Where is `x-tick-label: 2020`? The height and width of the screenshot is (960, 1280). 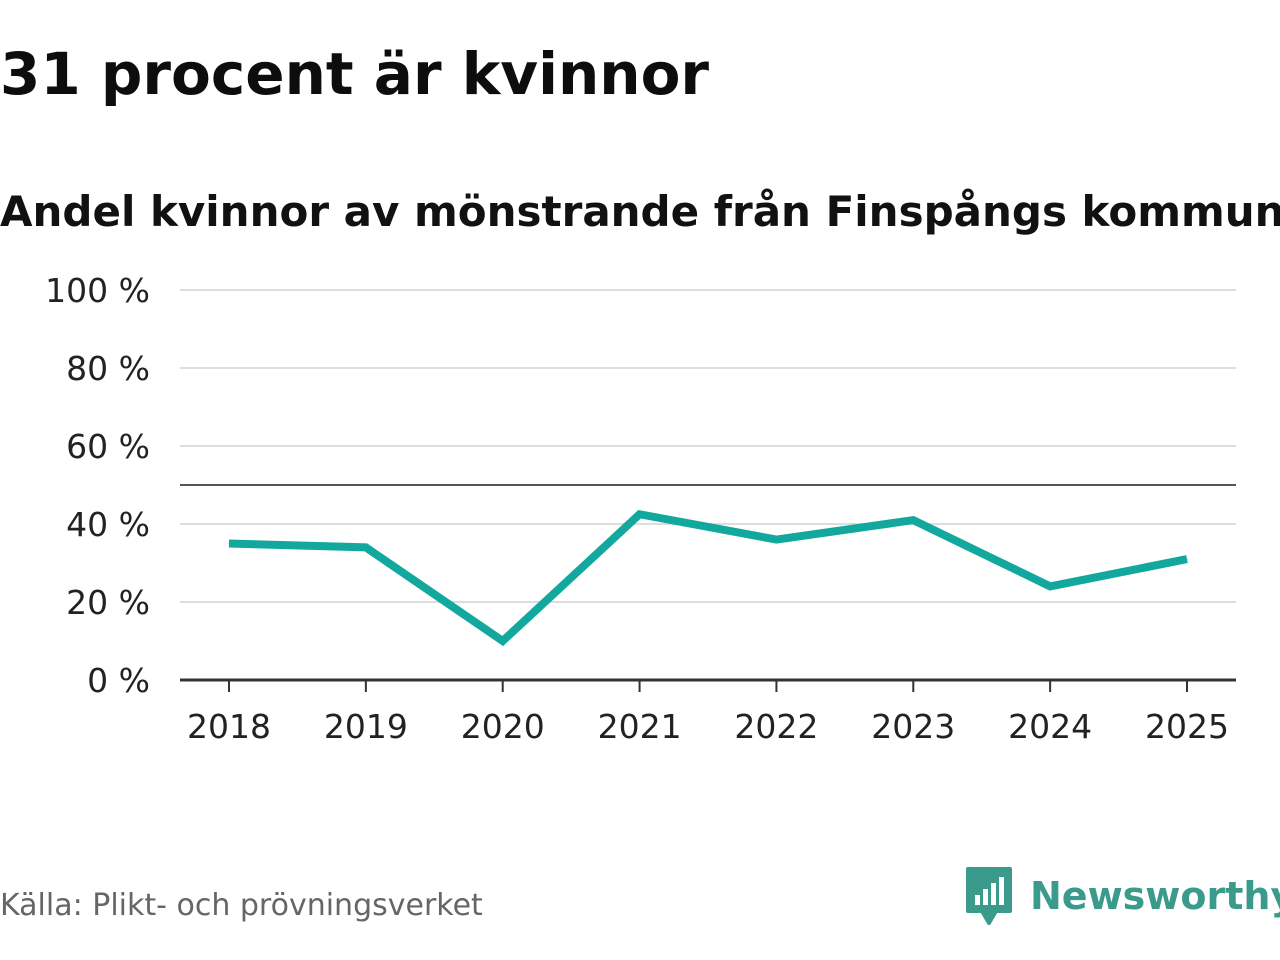 x-tick-label: 2020 is located at coordinates (503, 726).